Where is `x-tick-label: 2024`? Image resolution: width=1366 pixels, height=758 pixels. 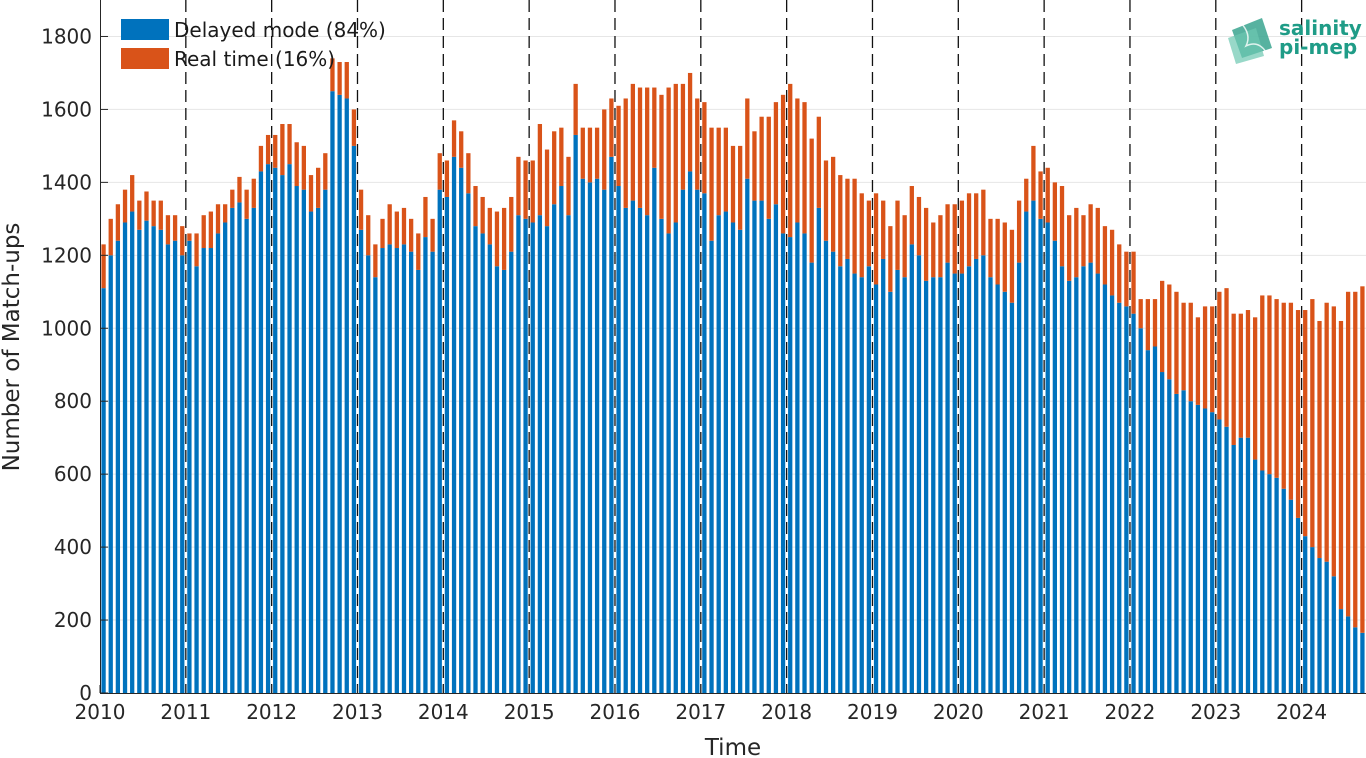 x-tick-label: 2024 is located at coordinates (1301, 712).